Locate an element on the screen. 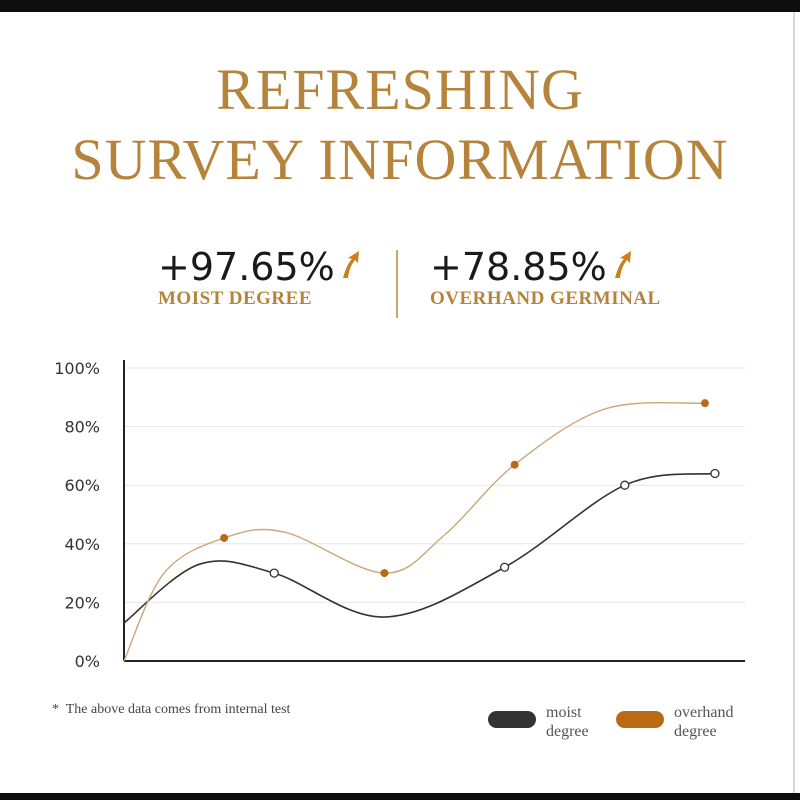 This screenshot has width=800, height=800. stat-divider is located at coordinates (397, 284).